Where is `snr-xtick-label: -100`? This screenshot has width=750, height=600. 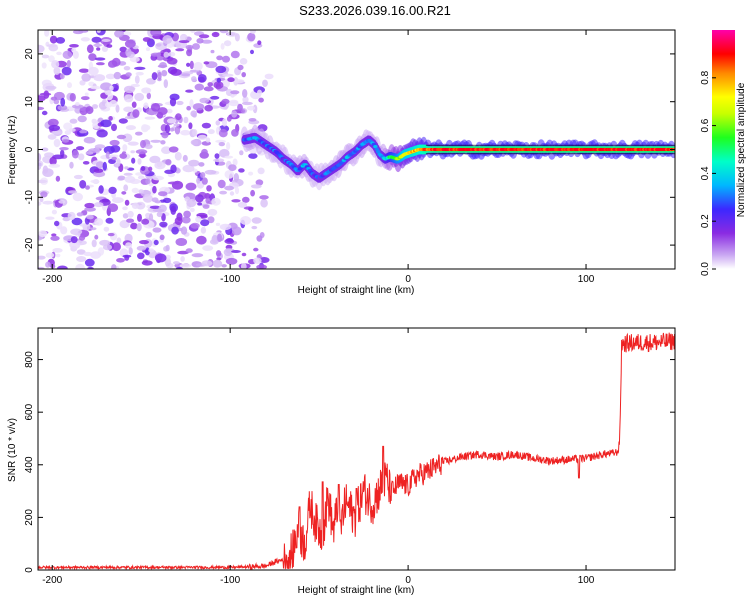
snr-xtick-label: -100 is located at coordinates (230, 580).